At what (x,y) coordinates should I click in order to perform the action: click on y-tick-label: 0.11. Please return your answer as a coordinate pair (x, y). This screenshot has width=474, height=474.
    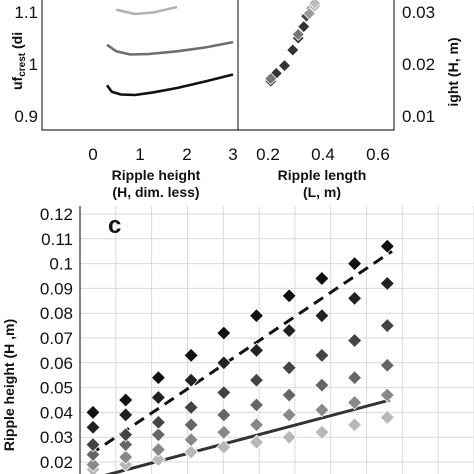
    Looking at the image, I should click on (57, 239).